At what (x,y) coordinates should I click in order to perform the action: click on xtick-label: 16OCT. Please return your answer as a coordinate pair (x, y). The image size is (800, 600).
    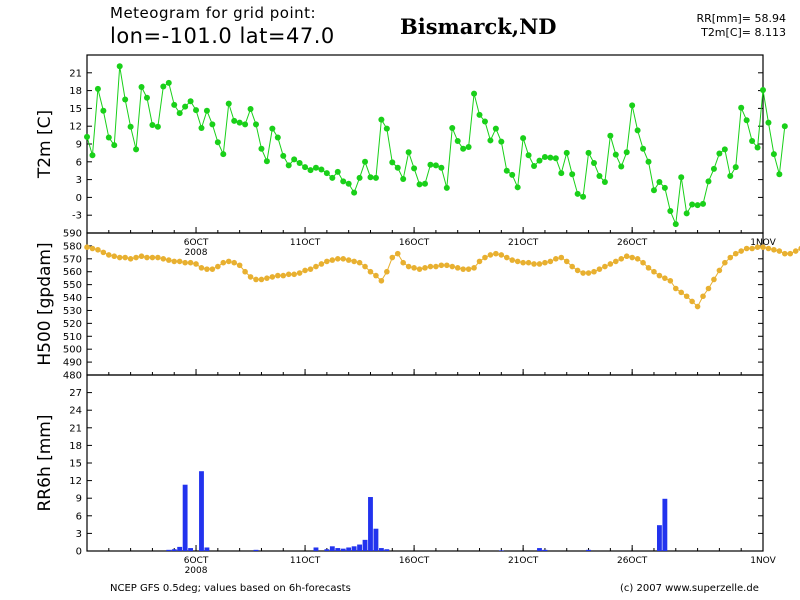
    Looking at the image, I should click on (414, 561).